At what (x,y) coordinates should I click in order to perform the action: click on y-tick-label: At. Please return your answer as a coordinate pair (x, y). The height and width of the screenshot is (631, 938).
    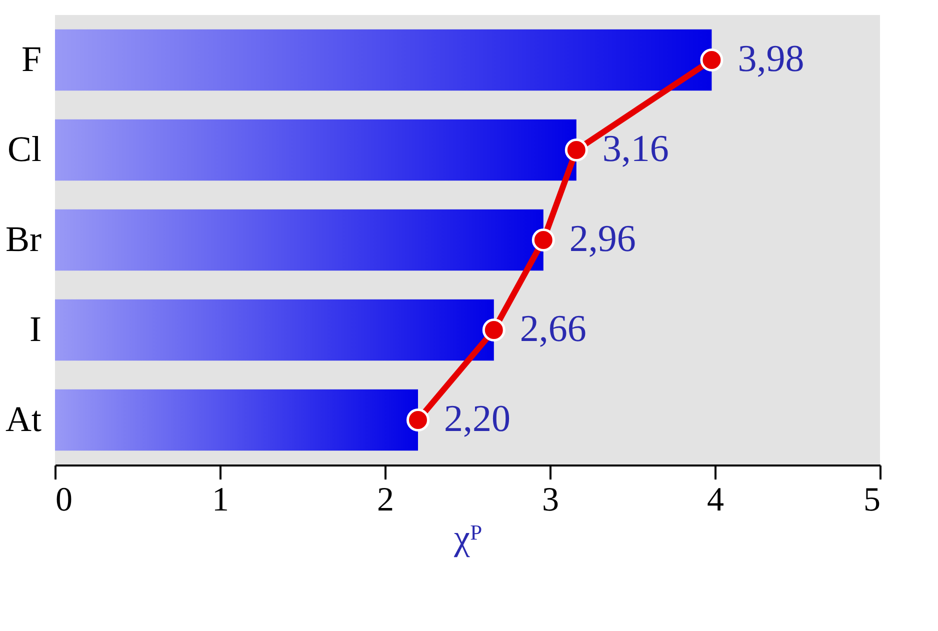
    Looking at the image, I should click on (24, 419).